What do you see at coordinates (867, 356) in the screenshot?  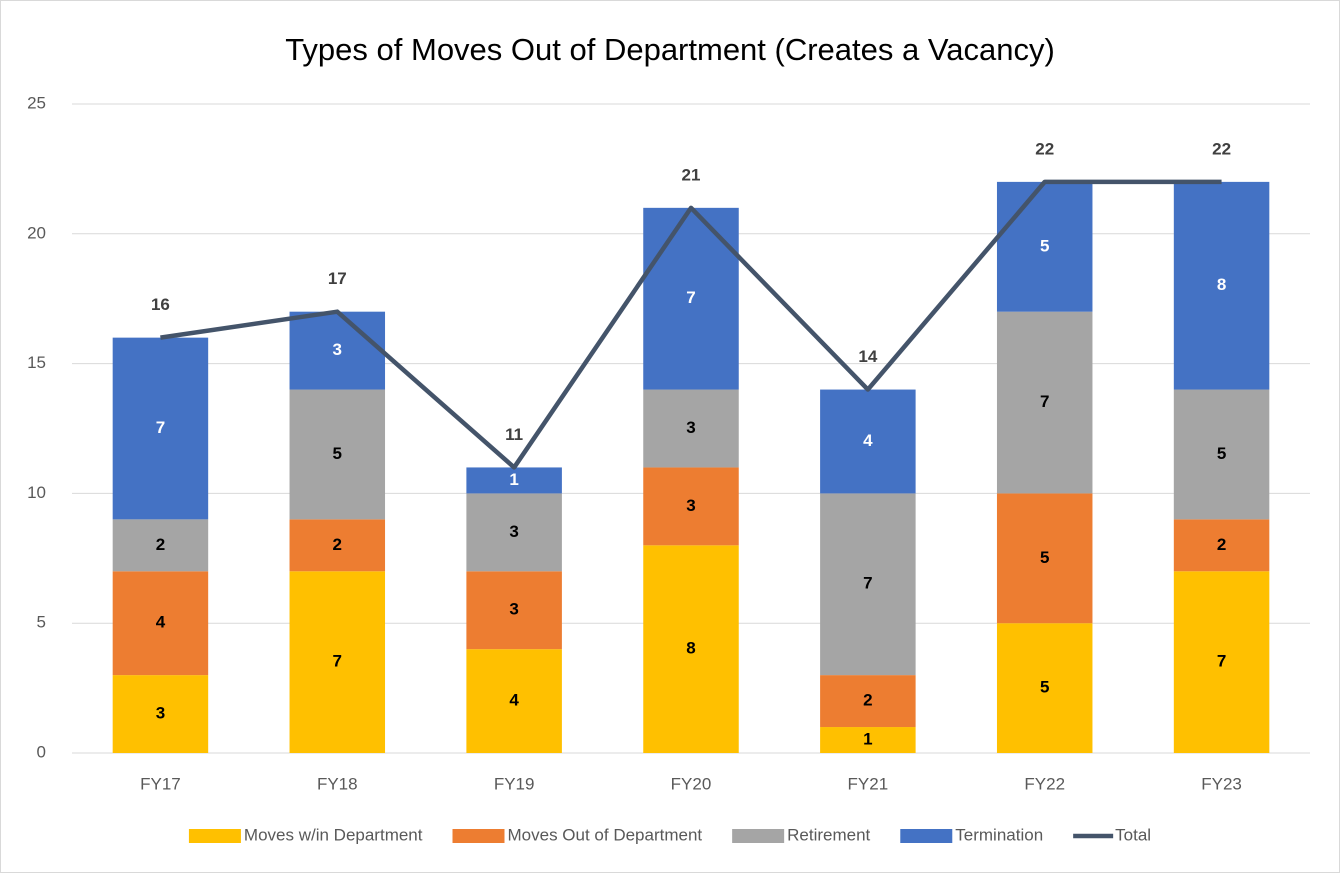 I see `data-label: 14` at bounding box center [867, 356].